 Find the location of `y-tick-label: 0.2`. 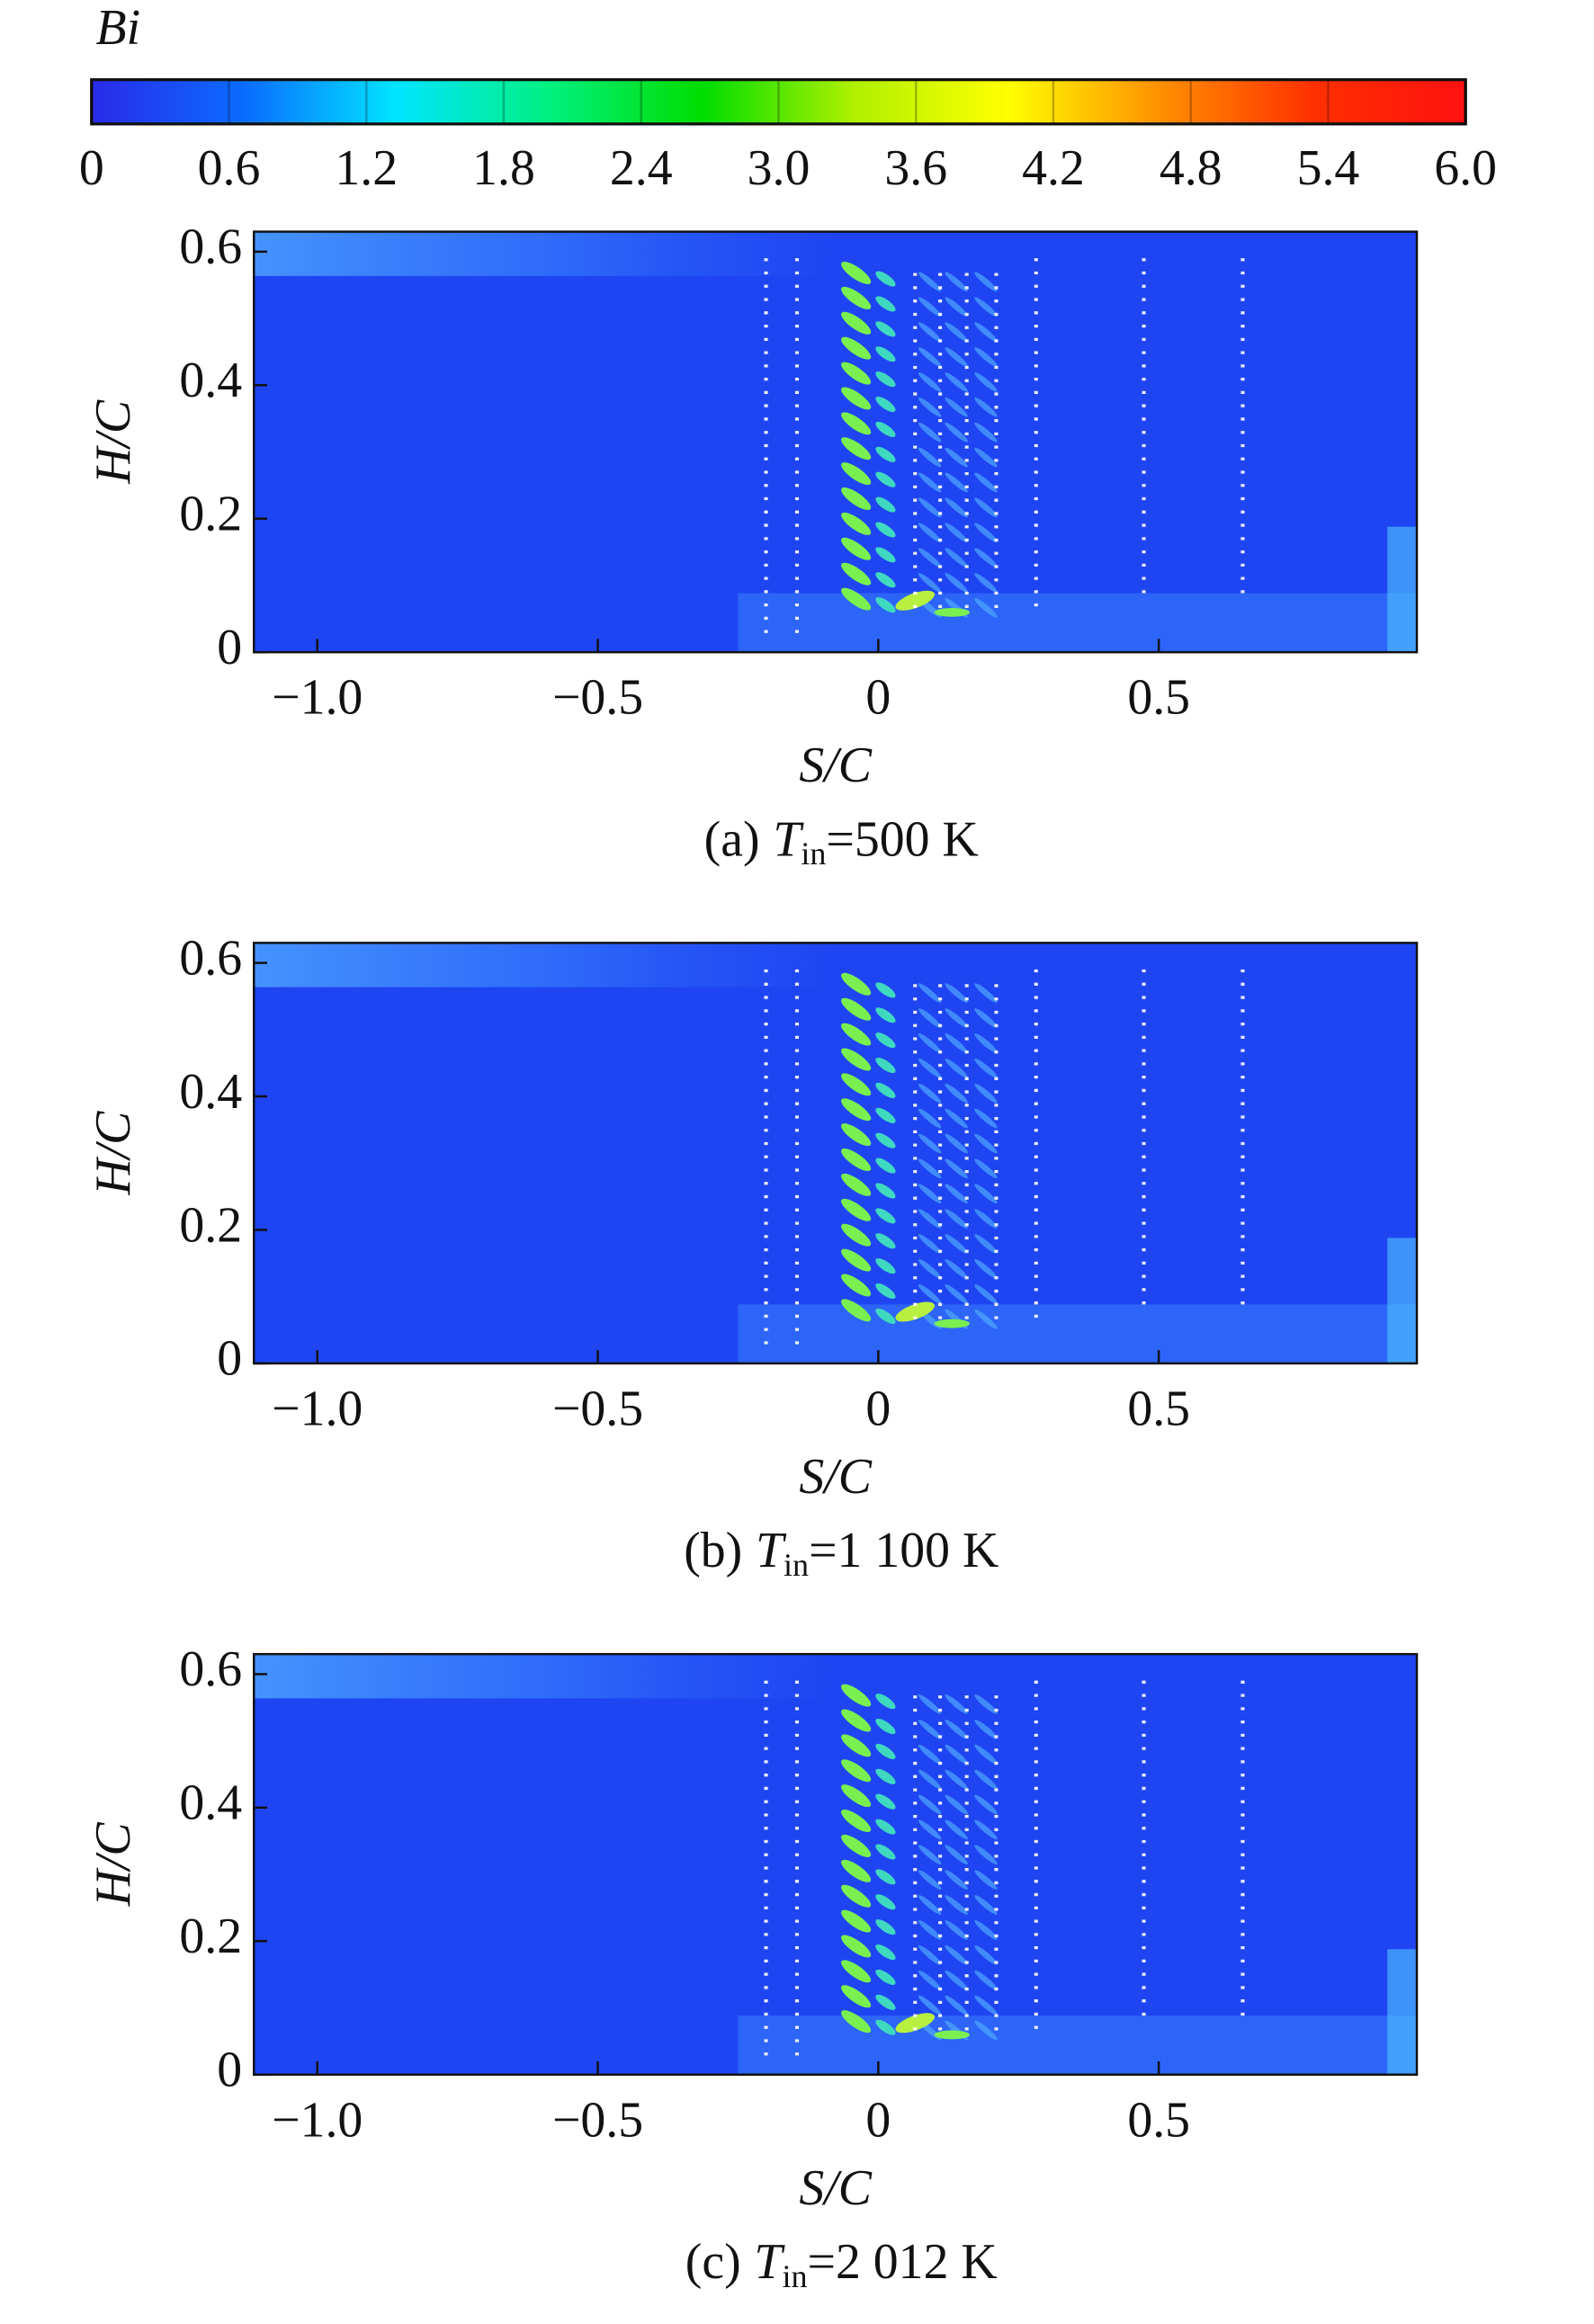

y-tick-label: 0.2 is located at coordinates (210, 514).